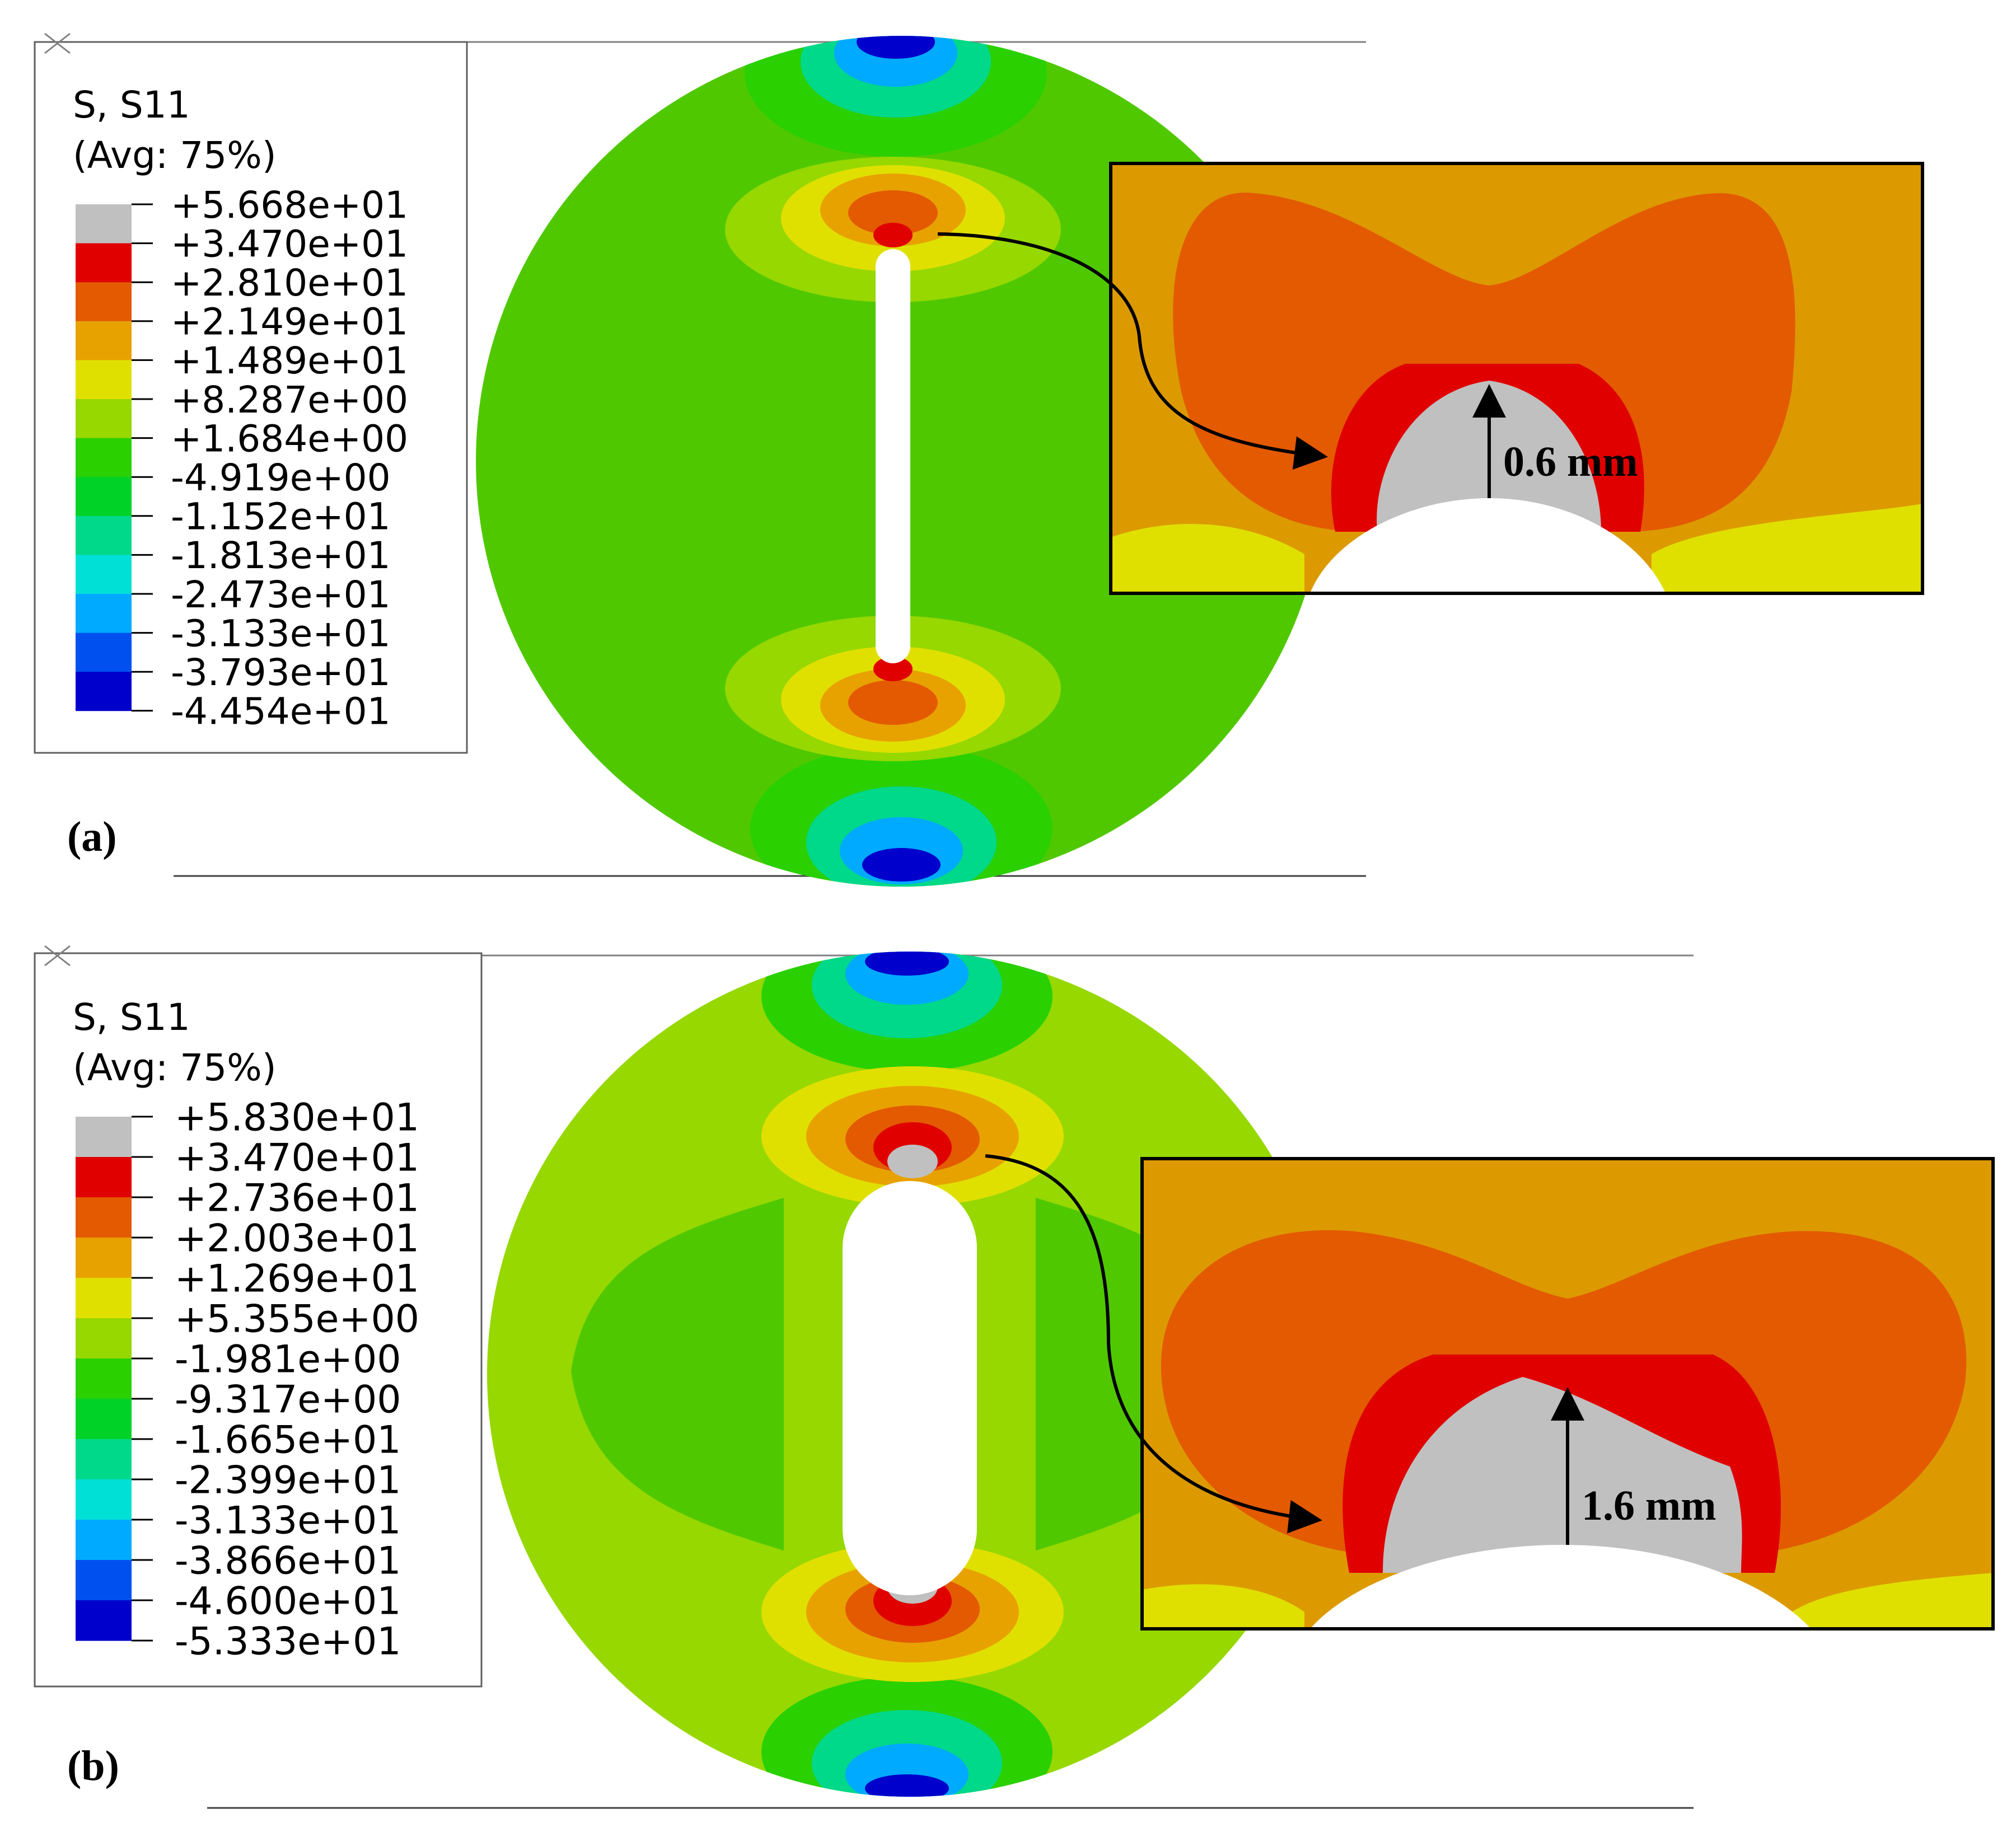 This screenshot has width=2016, height=1832. I want to click on inset-b: 1.6 mm, so click(1567, 1393).